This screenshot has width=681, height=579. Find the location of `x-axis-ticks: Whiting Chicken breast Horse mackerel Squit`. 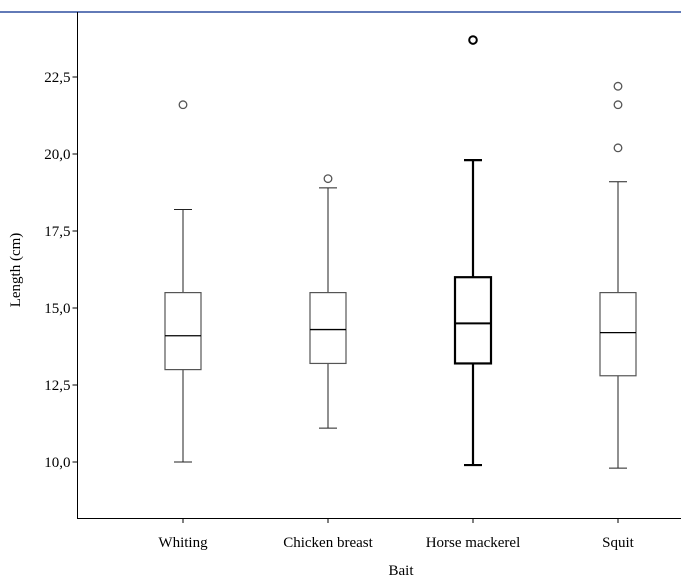

x-axis-ticks: Whiting Chicken breast Horse mackerel Squit is located at coordinates (396, 534).